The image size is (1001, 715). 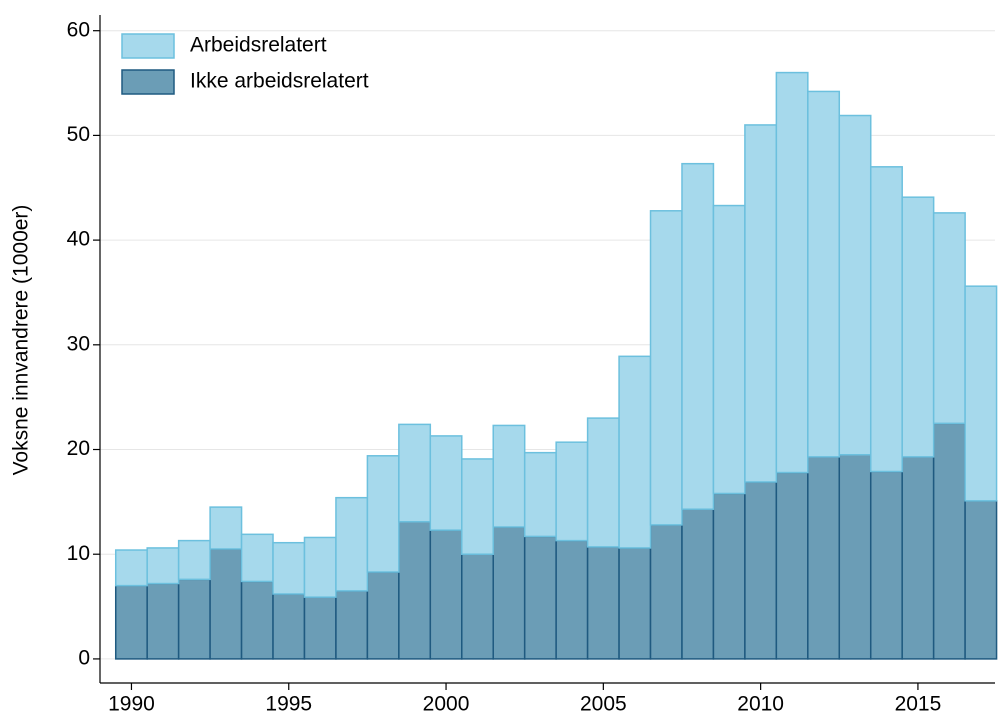 I want to click on y-tick-label: 40, so click(x=78, y=239).